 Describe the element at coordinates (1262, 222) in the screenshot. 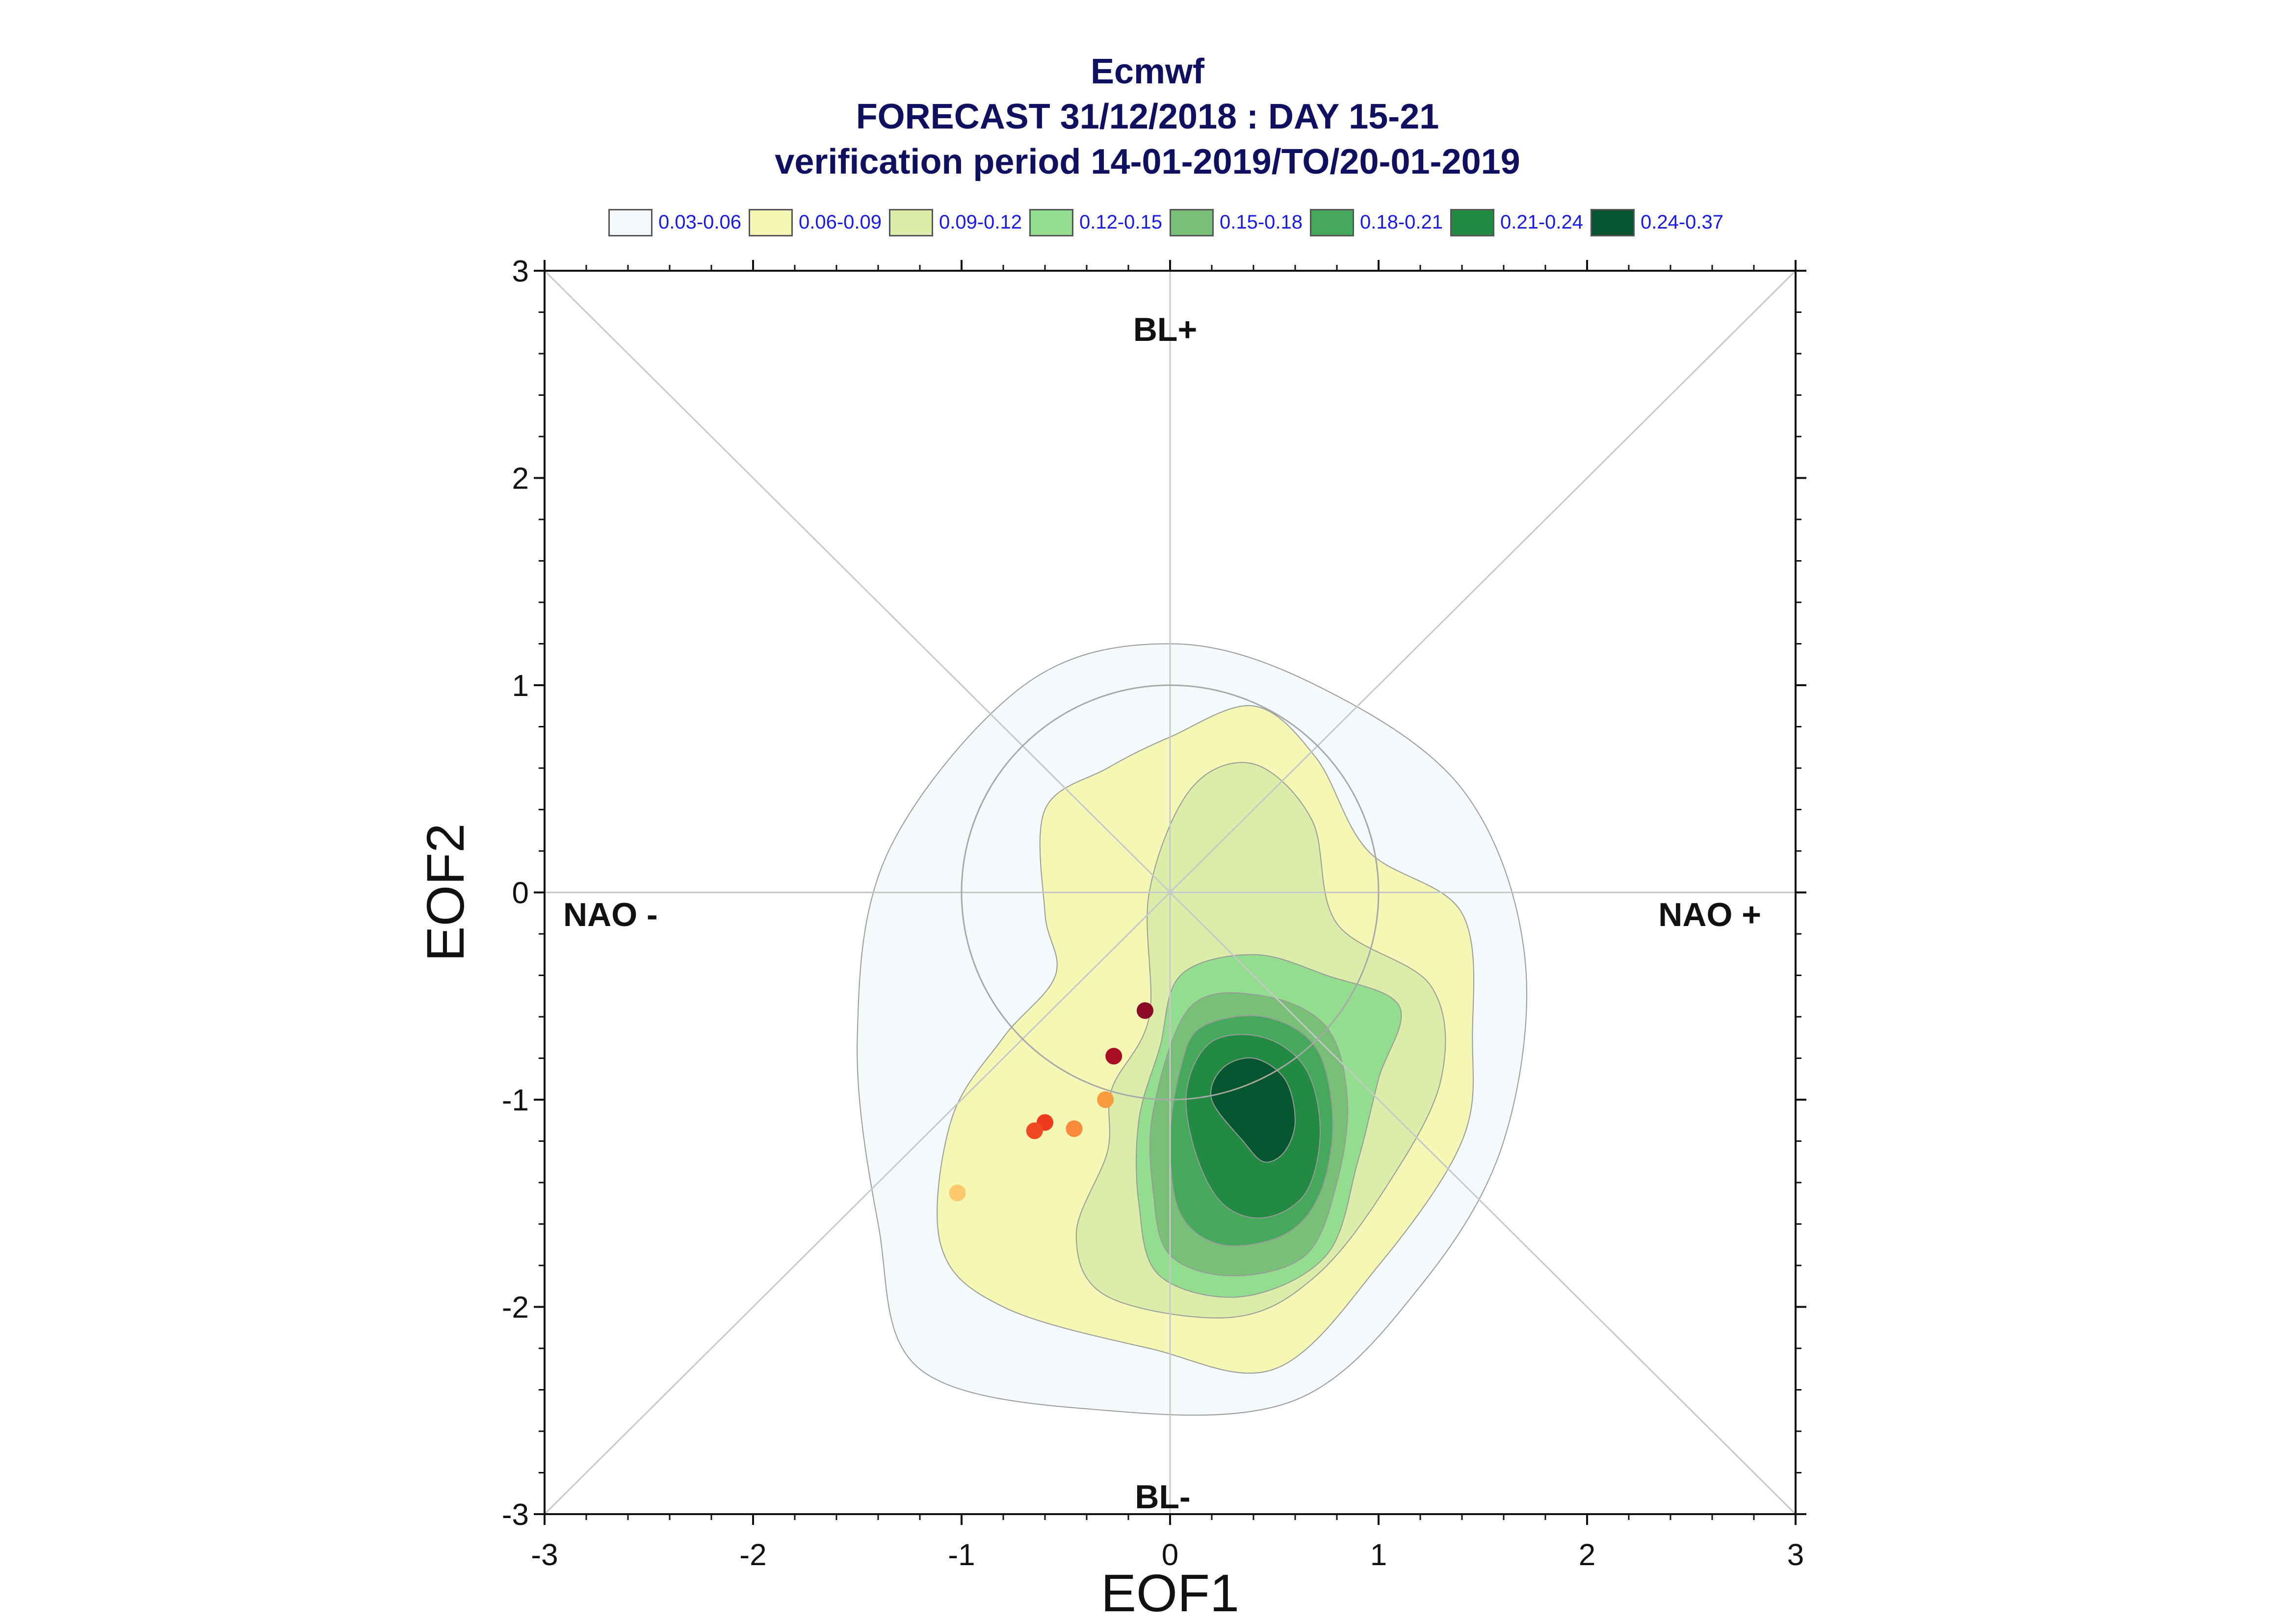

I see `legend-label: 0.15-0.18` at that location.